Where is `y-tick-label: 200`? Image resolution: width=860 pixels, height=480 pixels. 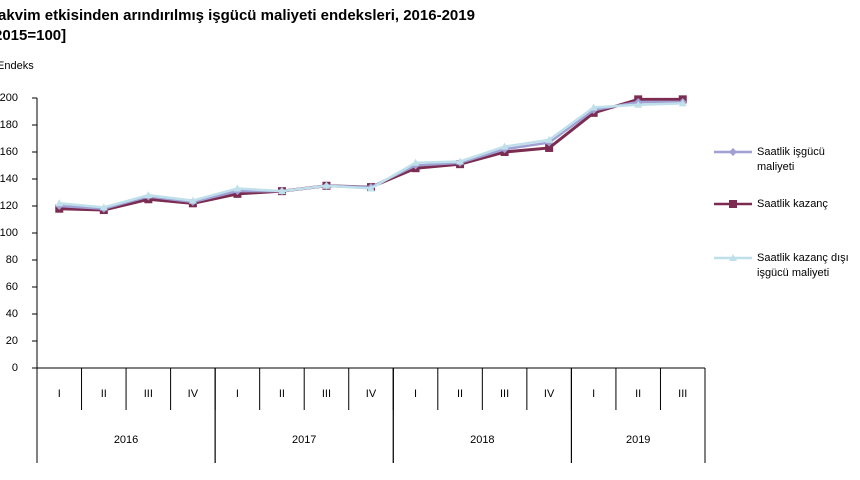
y-tick-label: 200 is located at coordinates (9, 98).